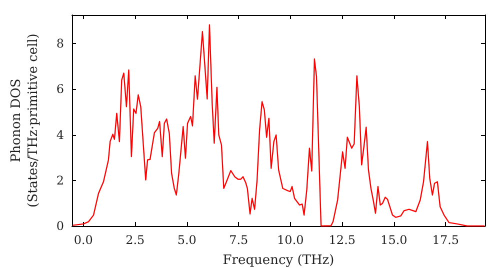 Image resolution: width=500 pixels, height=280 pixels. I want to click on y-tick-label: 2, so click(60, 180).